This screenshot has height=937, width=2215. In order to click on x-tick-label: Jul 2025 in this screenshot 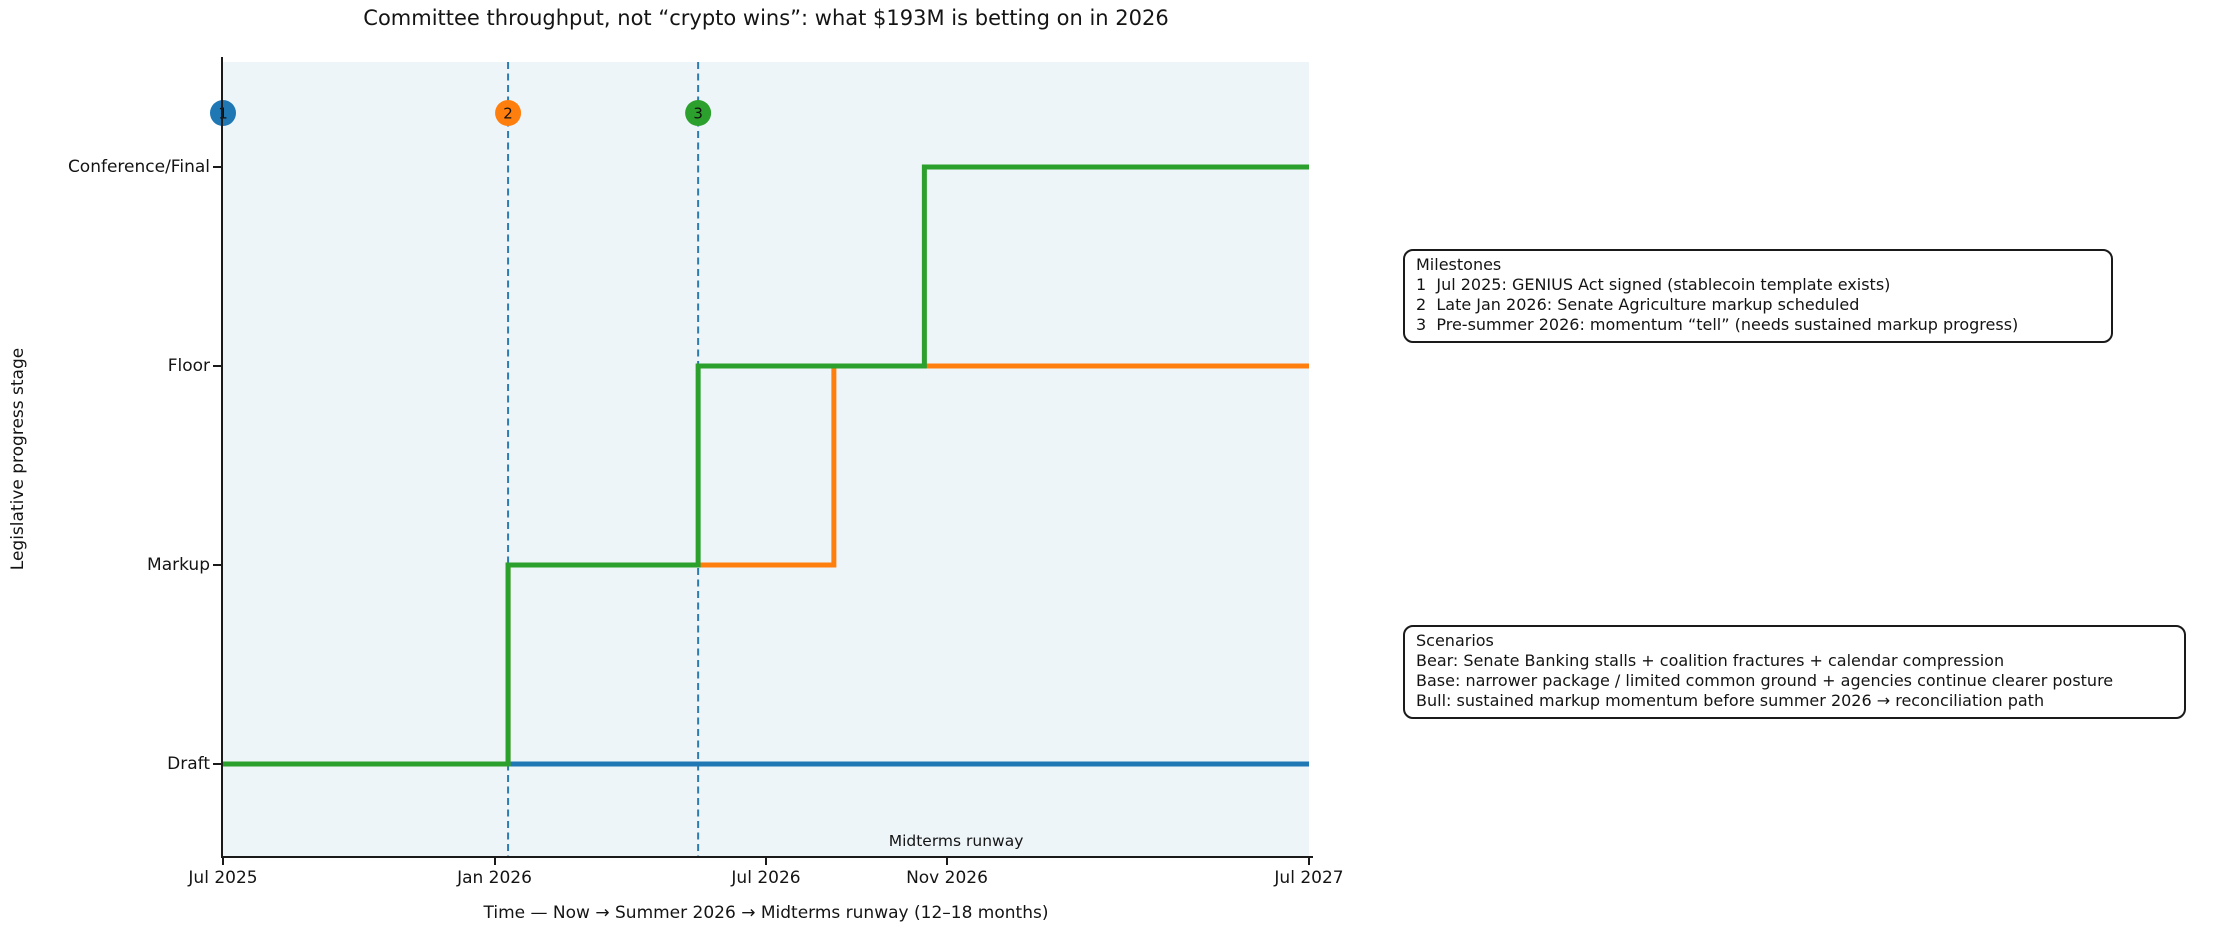, I will do `click(223, 878)`.